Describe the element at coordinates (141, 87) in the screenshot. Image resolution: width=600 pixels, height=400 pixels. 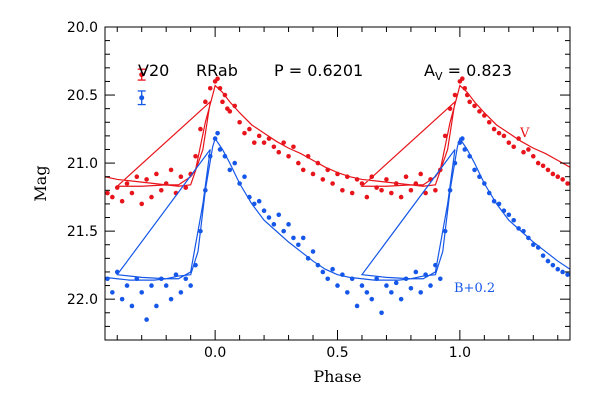
I see `error-bar-legend` at that location.